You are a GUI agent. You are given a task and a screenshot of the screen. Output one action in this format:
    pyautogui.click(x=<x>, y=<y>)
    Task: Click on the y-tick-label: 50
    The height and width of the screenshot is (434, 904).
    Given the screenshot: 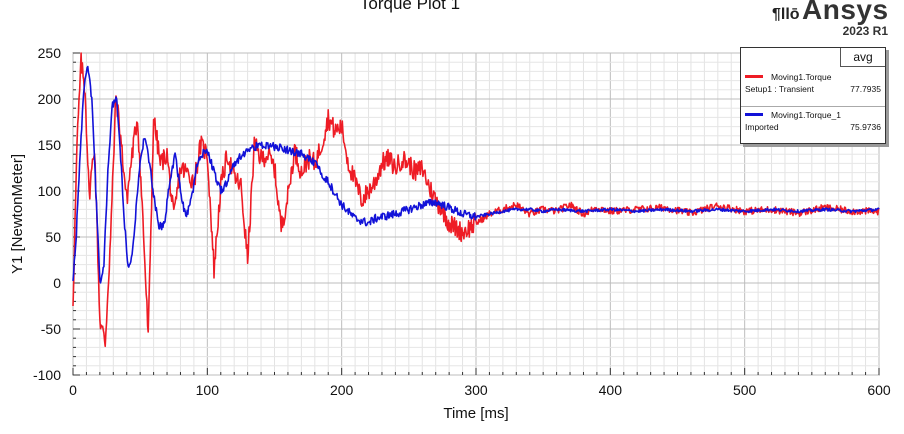 What is the action you would take?
    pyautogui.click(x=53, y=237)
    